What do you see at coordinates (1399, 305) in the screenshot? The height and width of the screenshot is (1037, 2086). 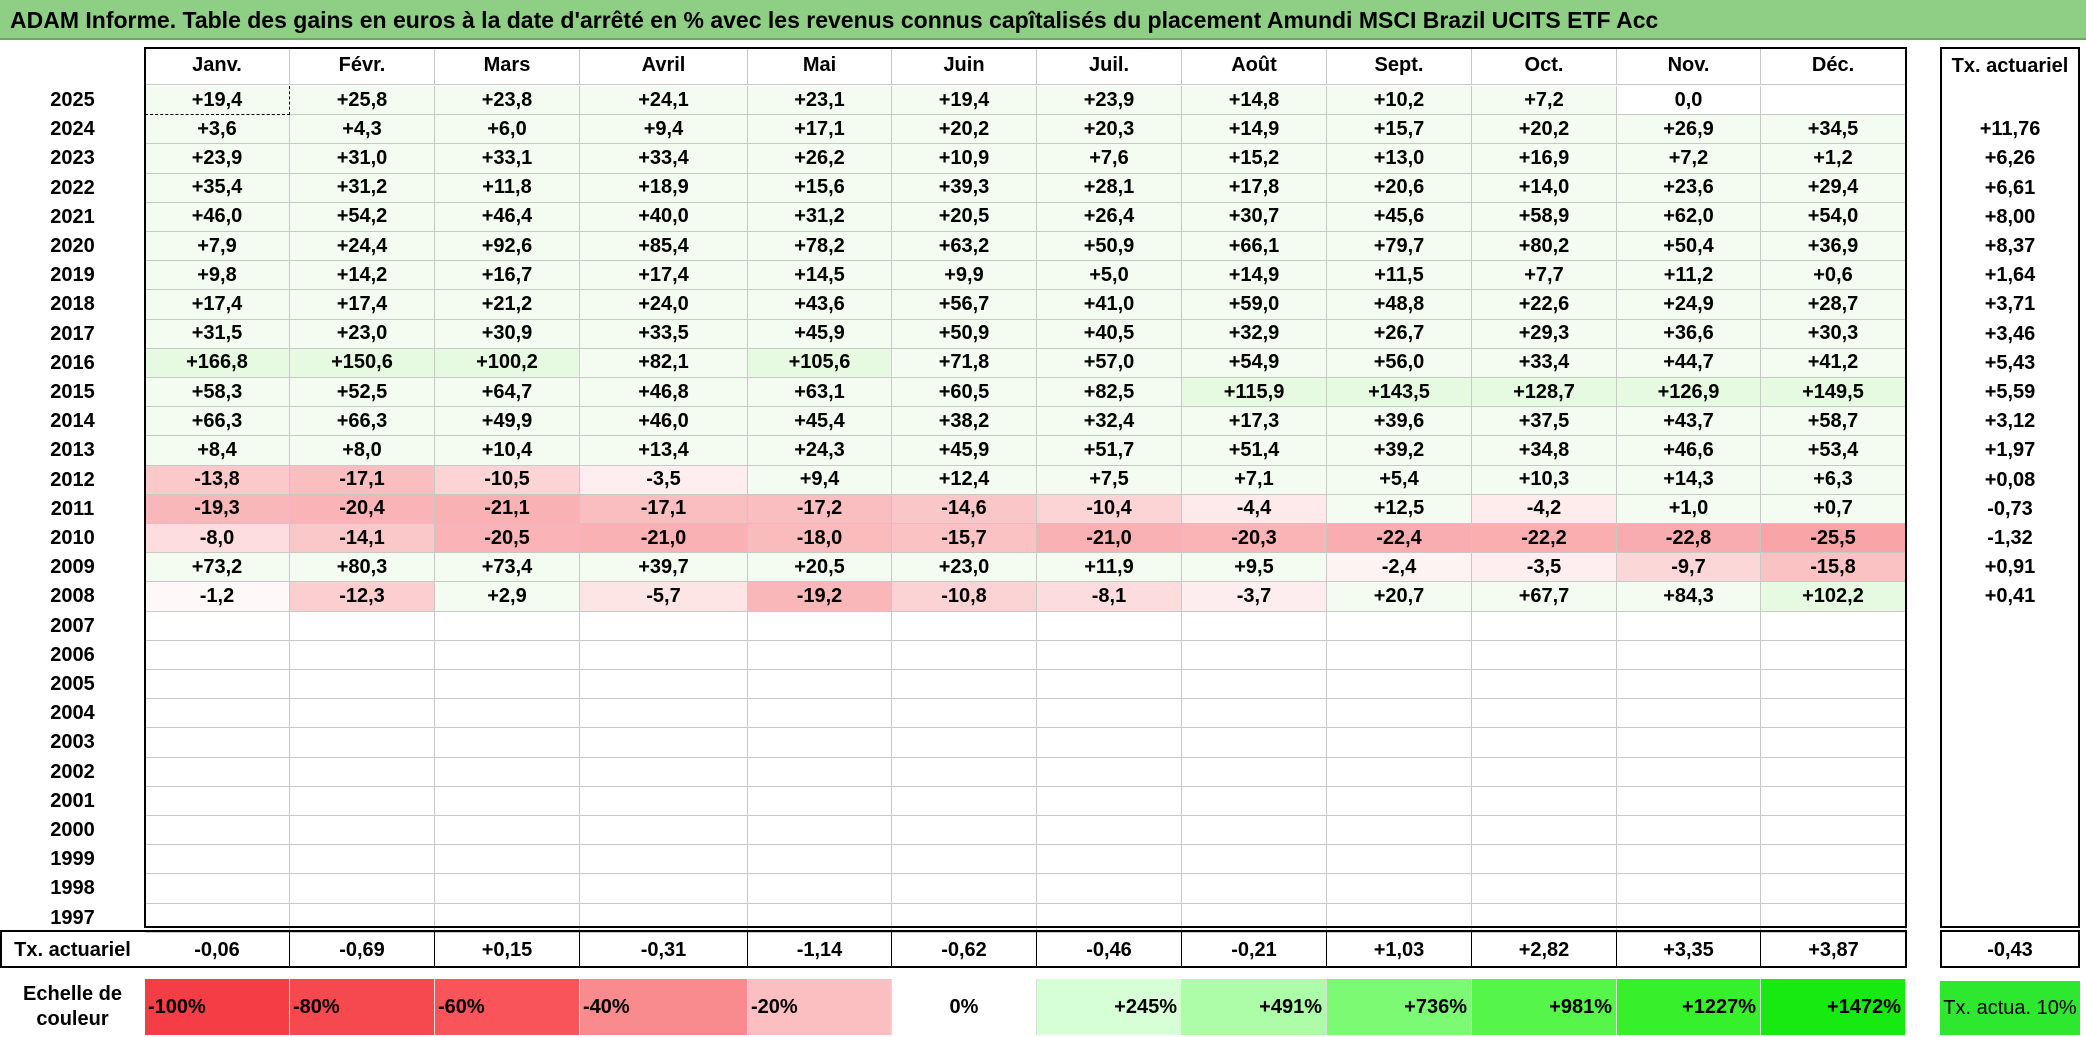 I see `table-cell: +48,8` at bounding box center [1399, 305].